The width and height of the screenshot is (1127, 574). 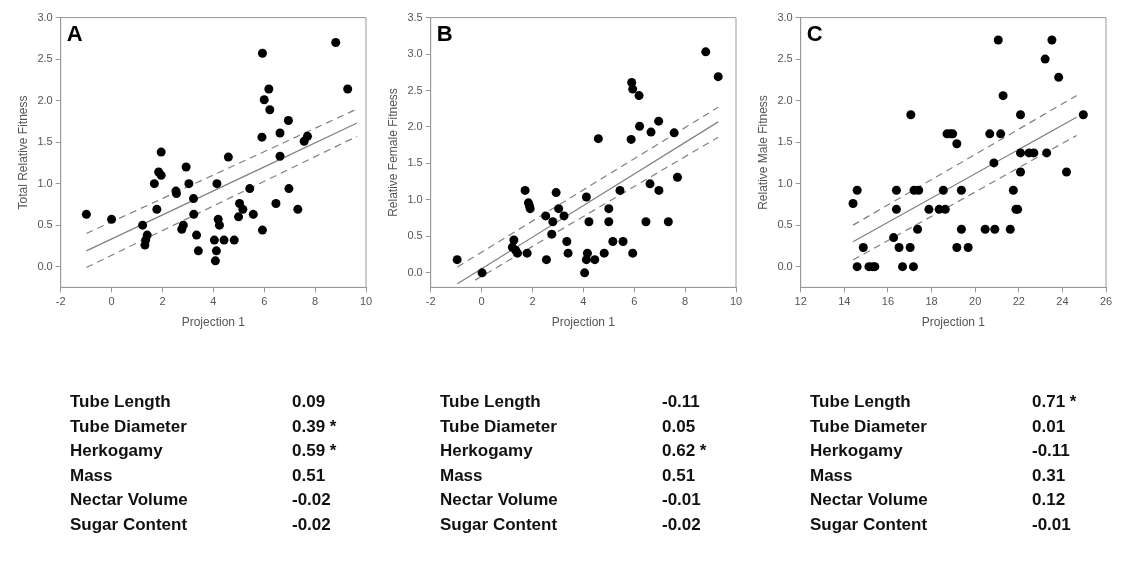 I want to click on text: Tube Length 0.09, so click(x=198, y=402).